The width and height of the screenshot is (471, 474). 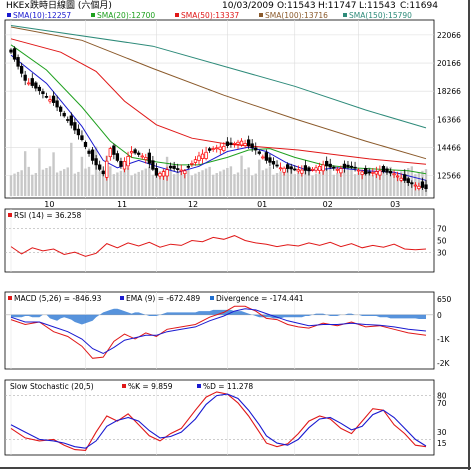 I want to click on rsi-y-tick: 30, so click(x=442, y=253).